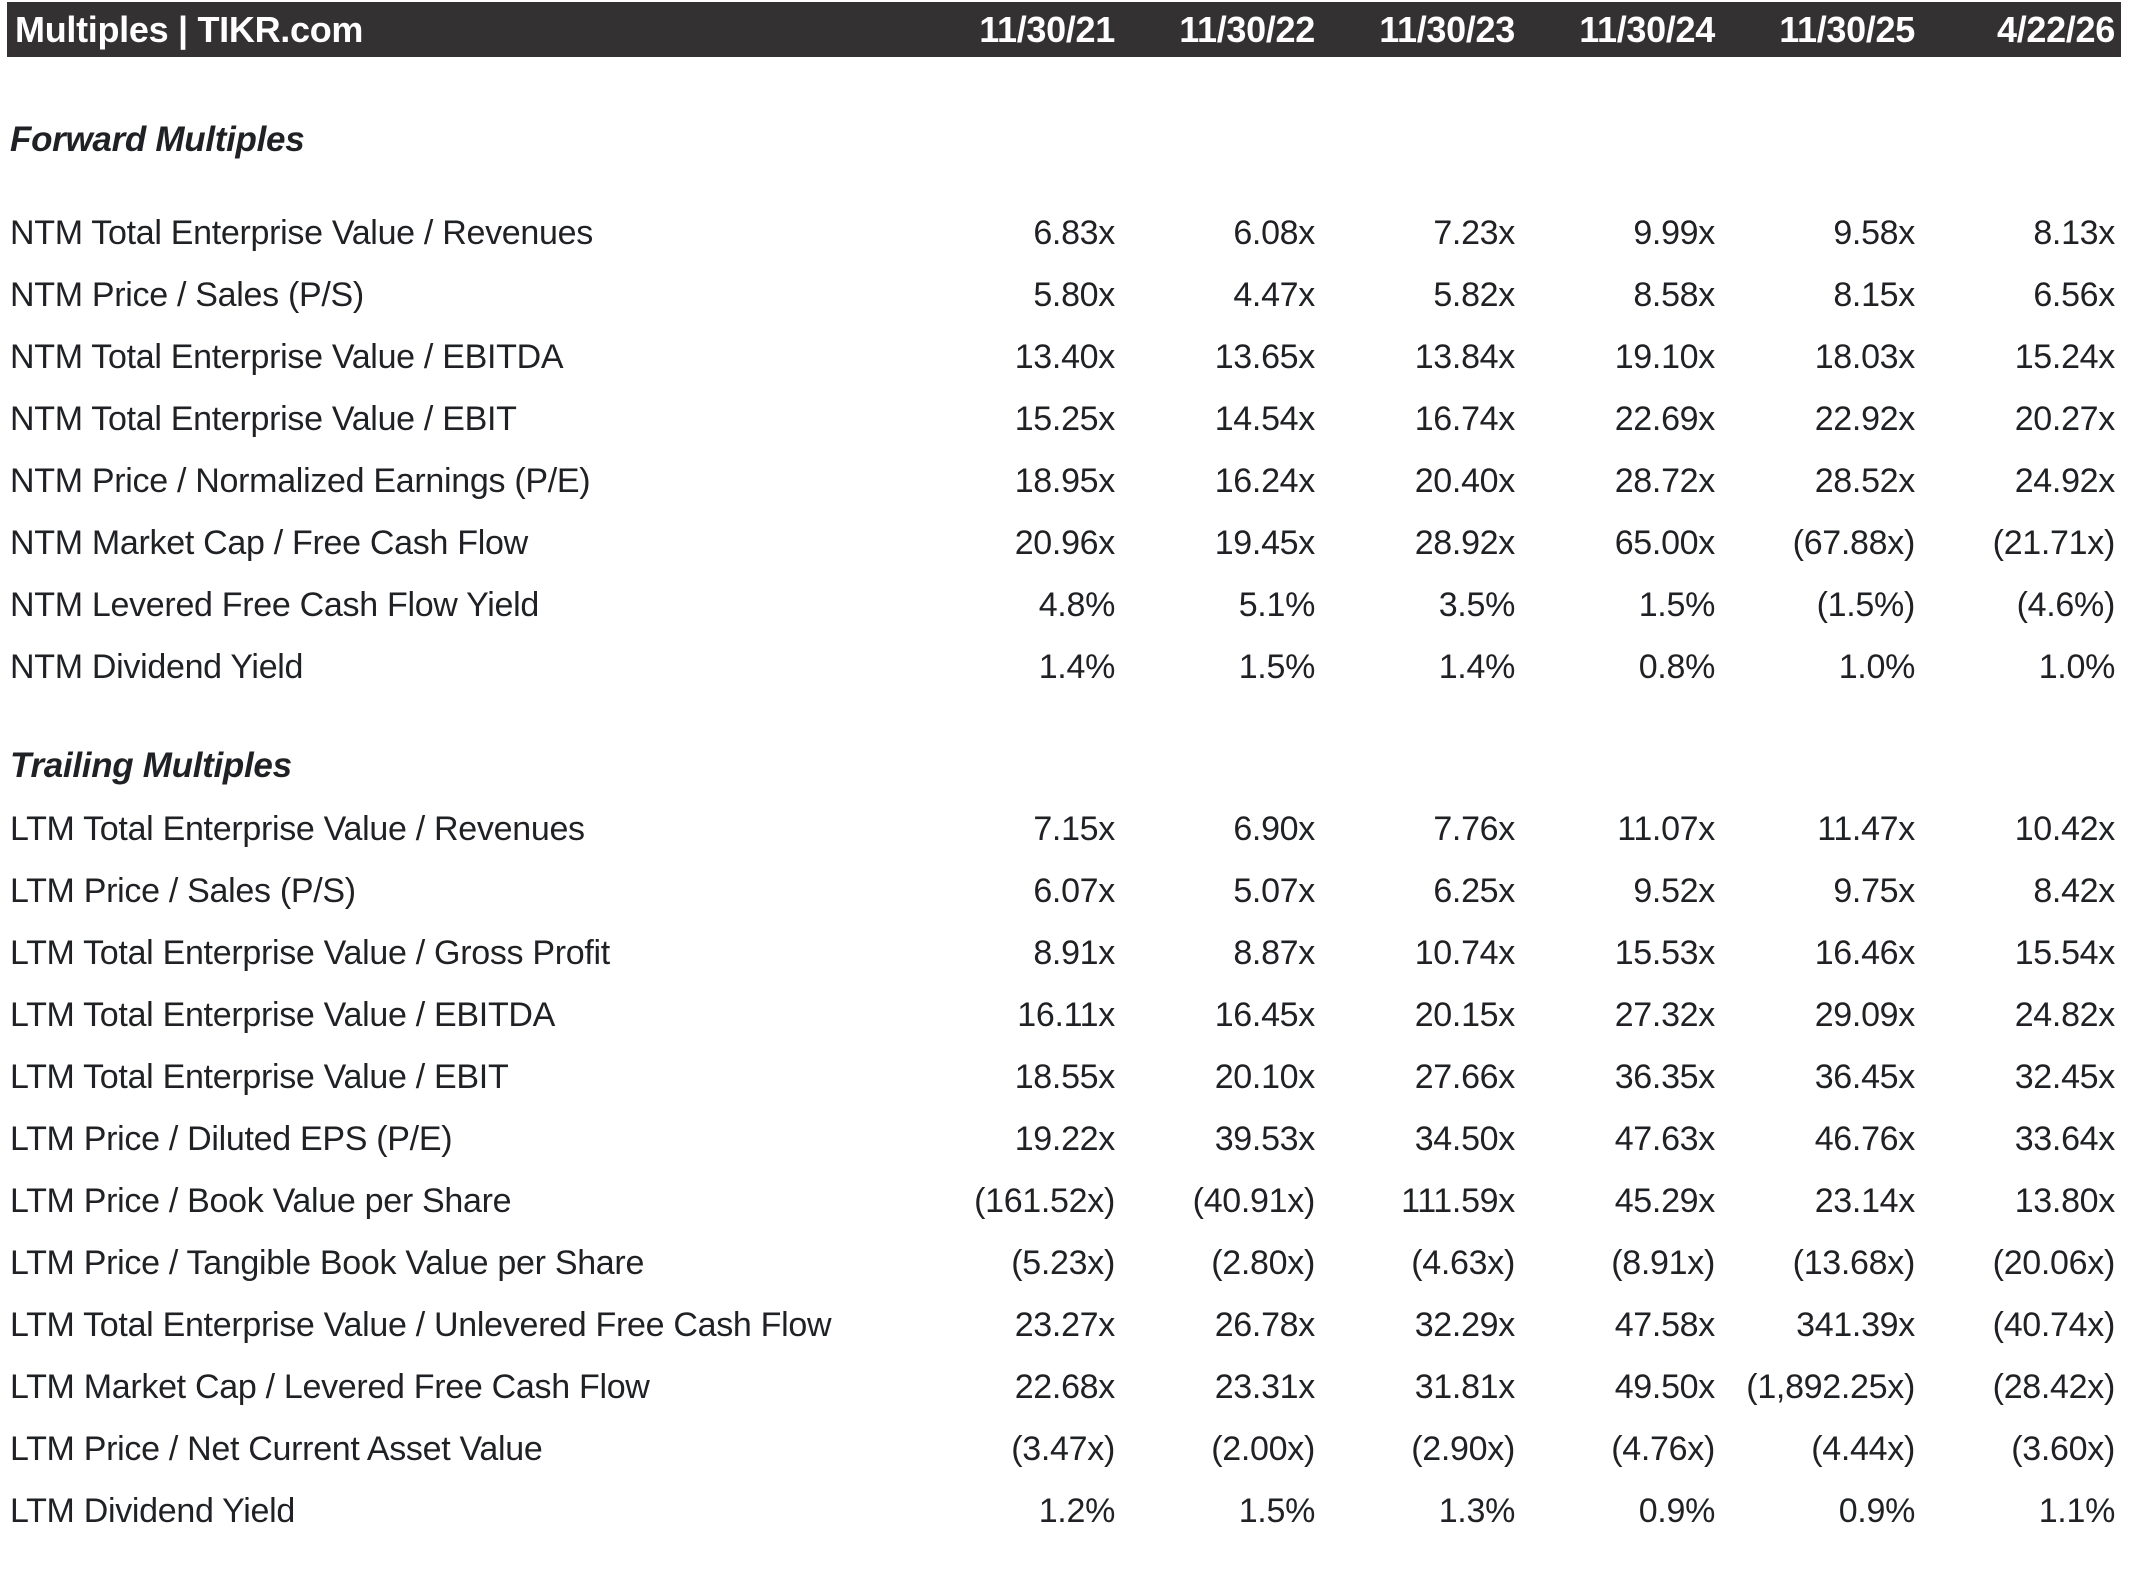 The width and height of the screenshot is (2142, 1570). What do you see at coordinates (1474, 828) in the screenshot?
I see `row-value: 7.76x` at bounding box center [1474, 828].